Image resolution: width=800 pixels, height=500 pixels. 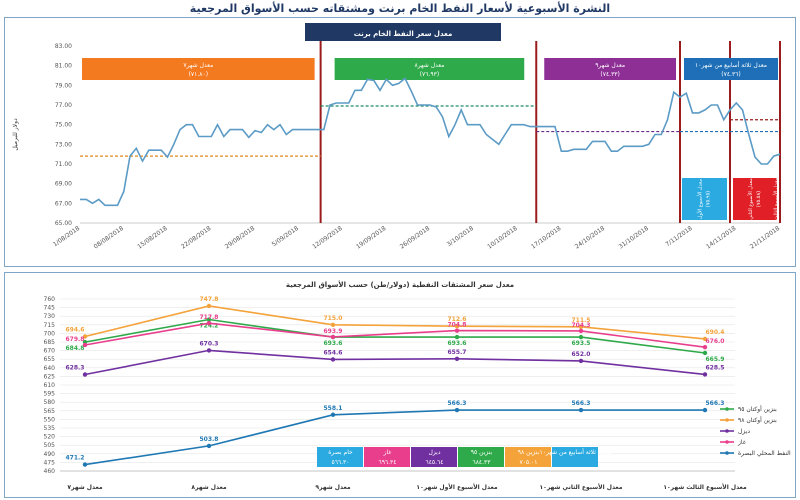 I want to click on data-label: 690.4, so click(x=715, y=332).